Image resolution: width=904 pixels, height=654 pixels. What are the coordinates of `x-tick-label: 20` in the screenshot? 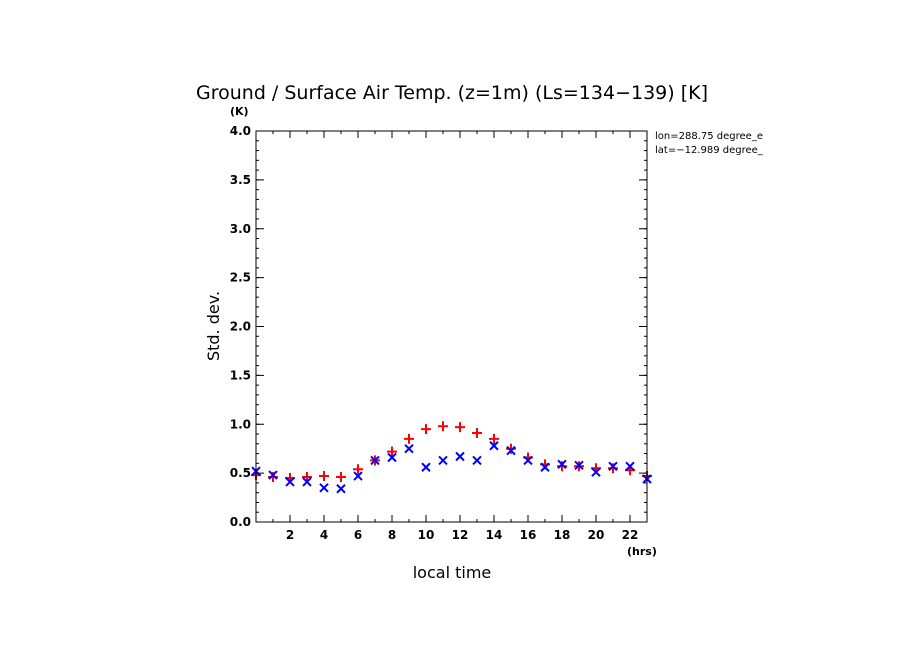 It's located at (596, 535).